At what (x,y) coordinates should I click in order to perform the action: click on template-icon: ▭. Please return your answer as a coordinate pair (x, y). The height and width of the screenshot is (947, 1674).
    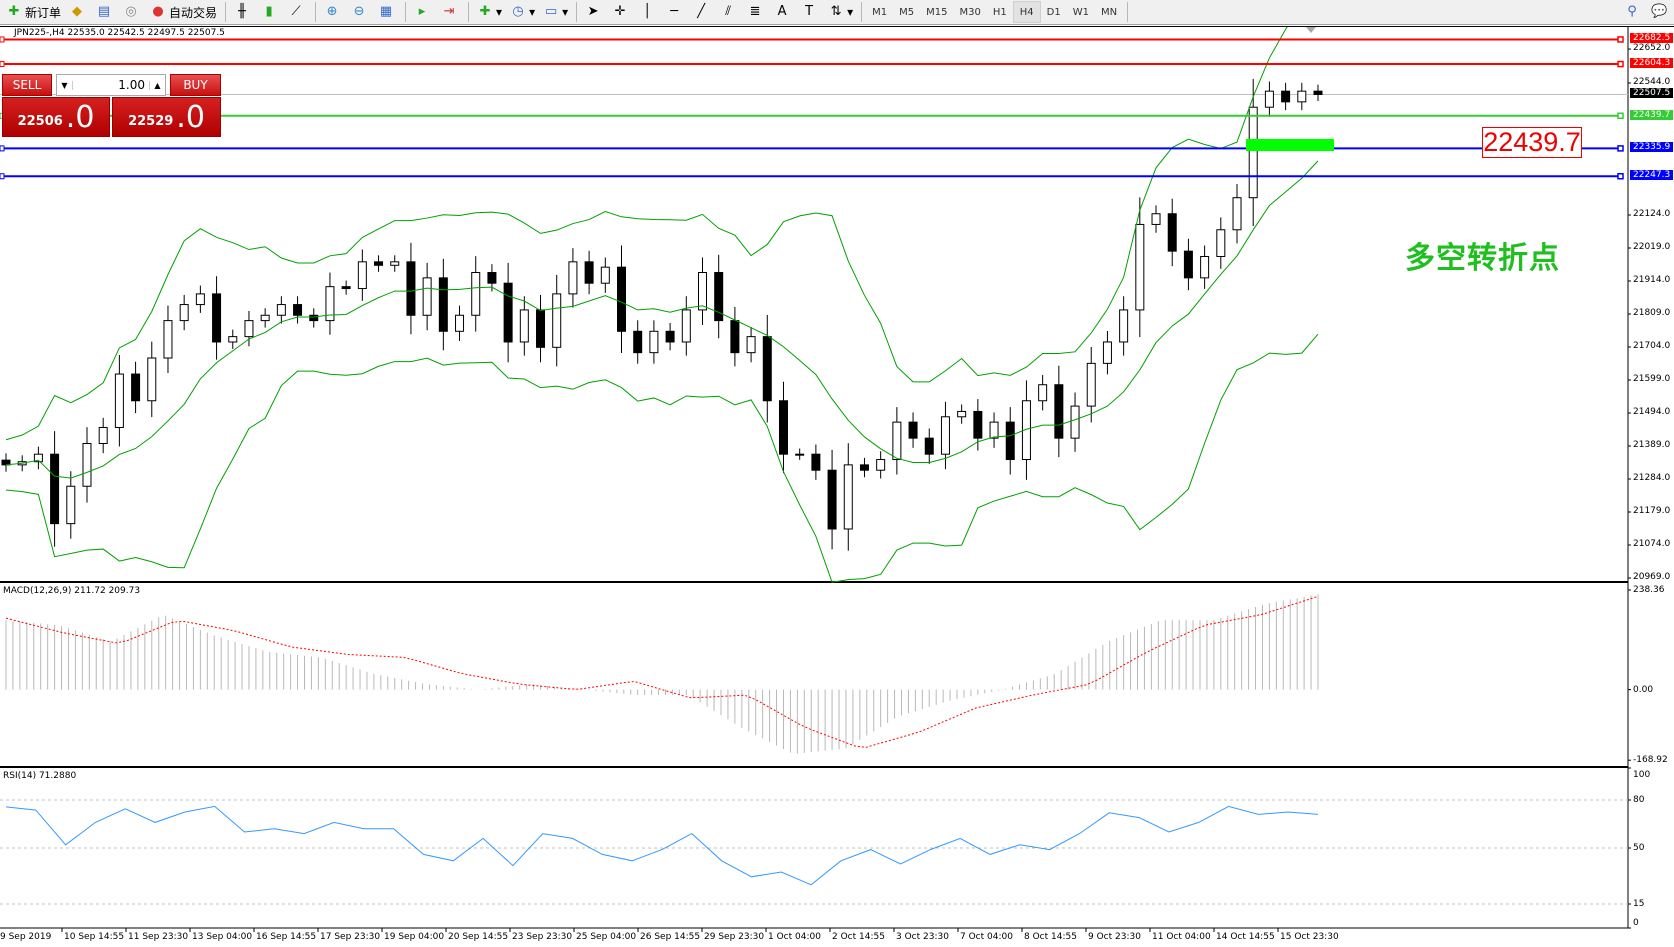
    Looking at the image, I should click on (551, 11).